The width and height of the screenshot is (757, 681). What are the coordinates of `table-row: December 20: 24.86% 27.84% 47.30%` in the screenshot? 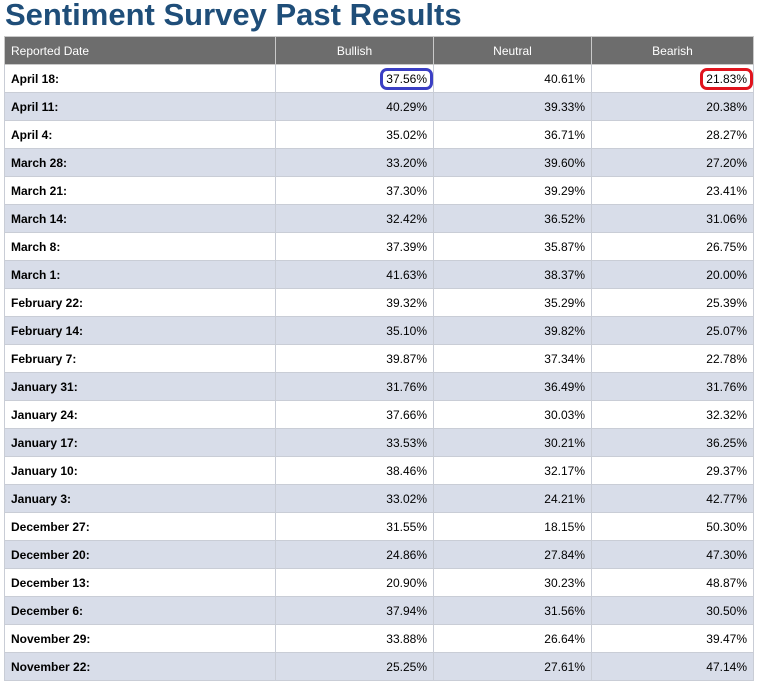 It's located at (379, 554).